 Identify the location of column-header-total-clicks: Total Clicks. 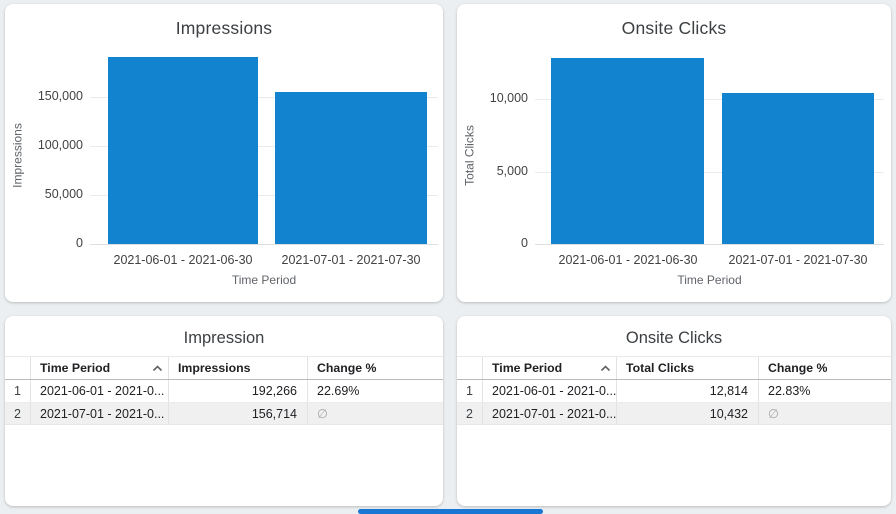
(687, 368).